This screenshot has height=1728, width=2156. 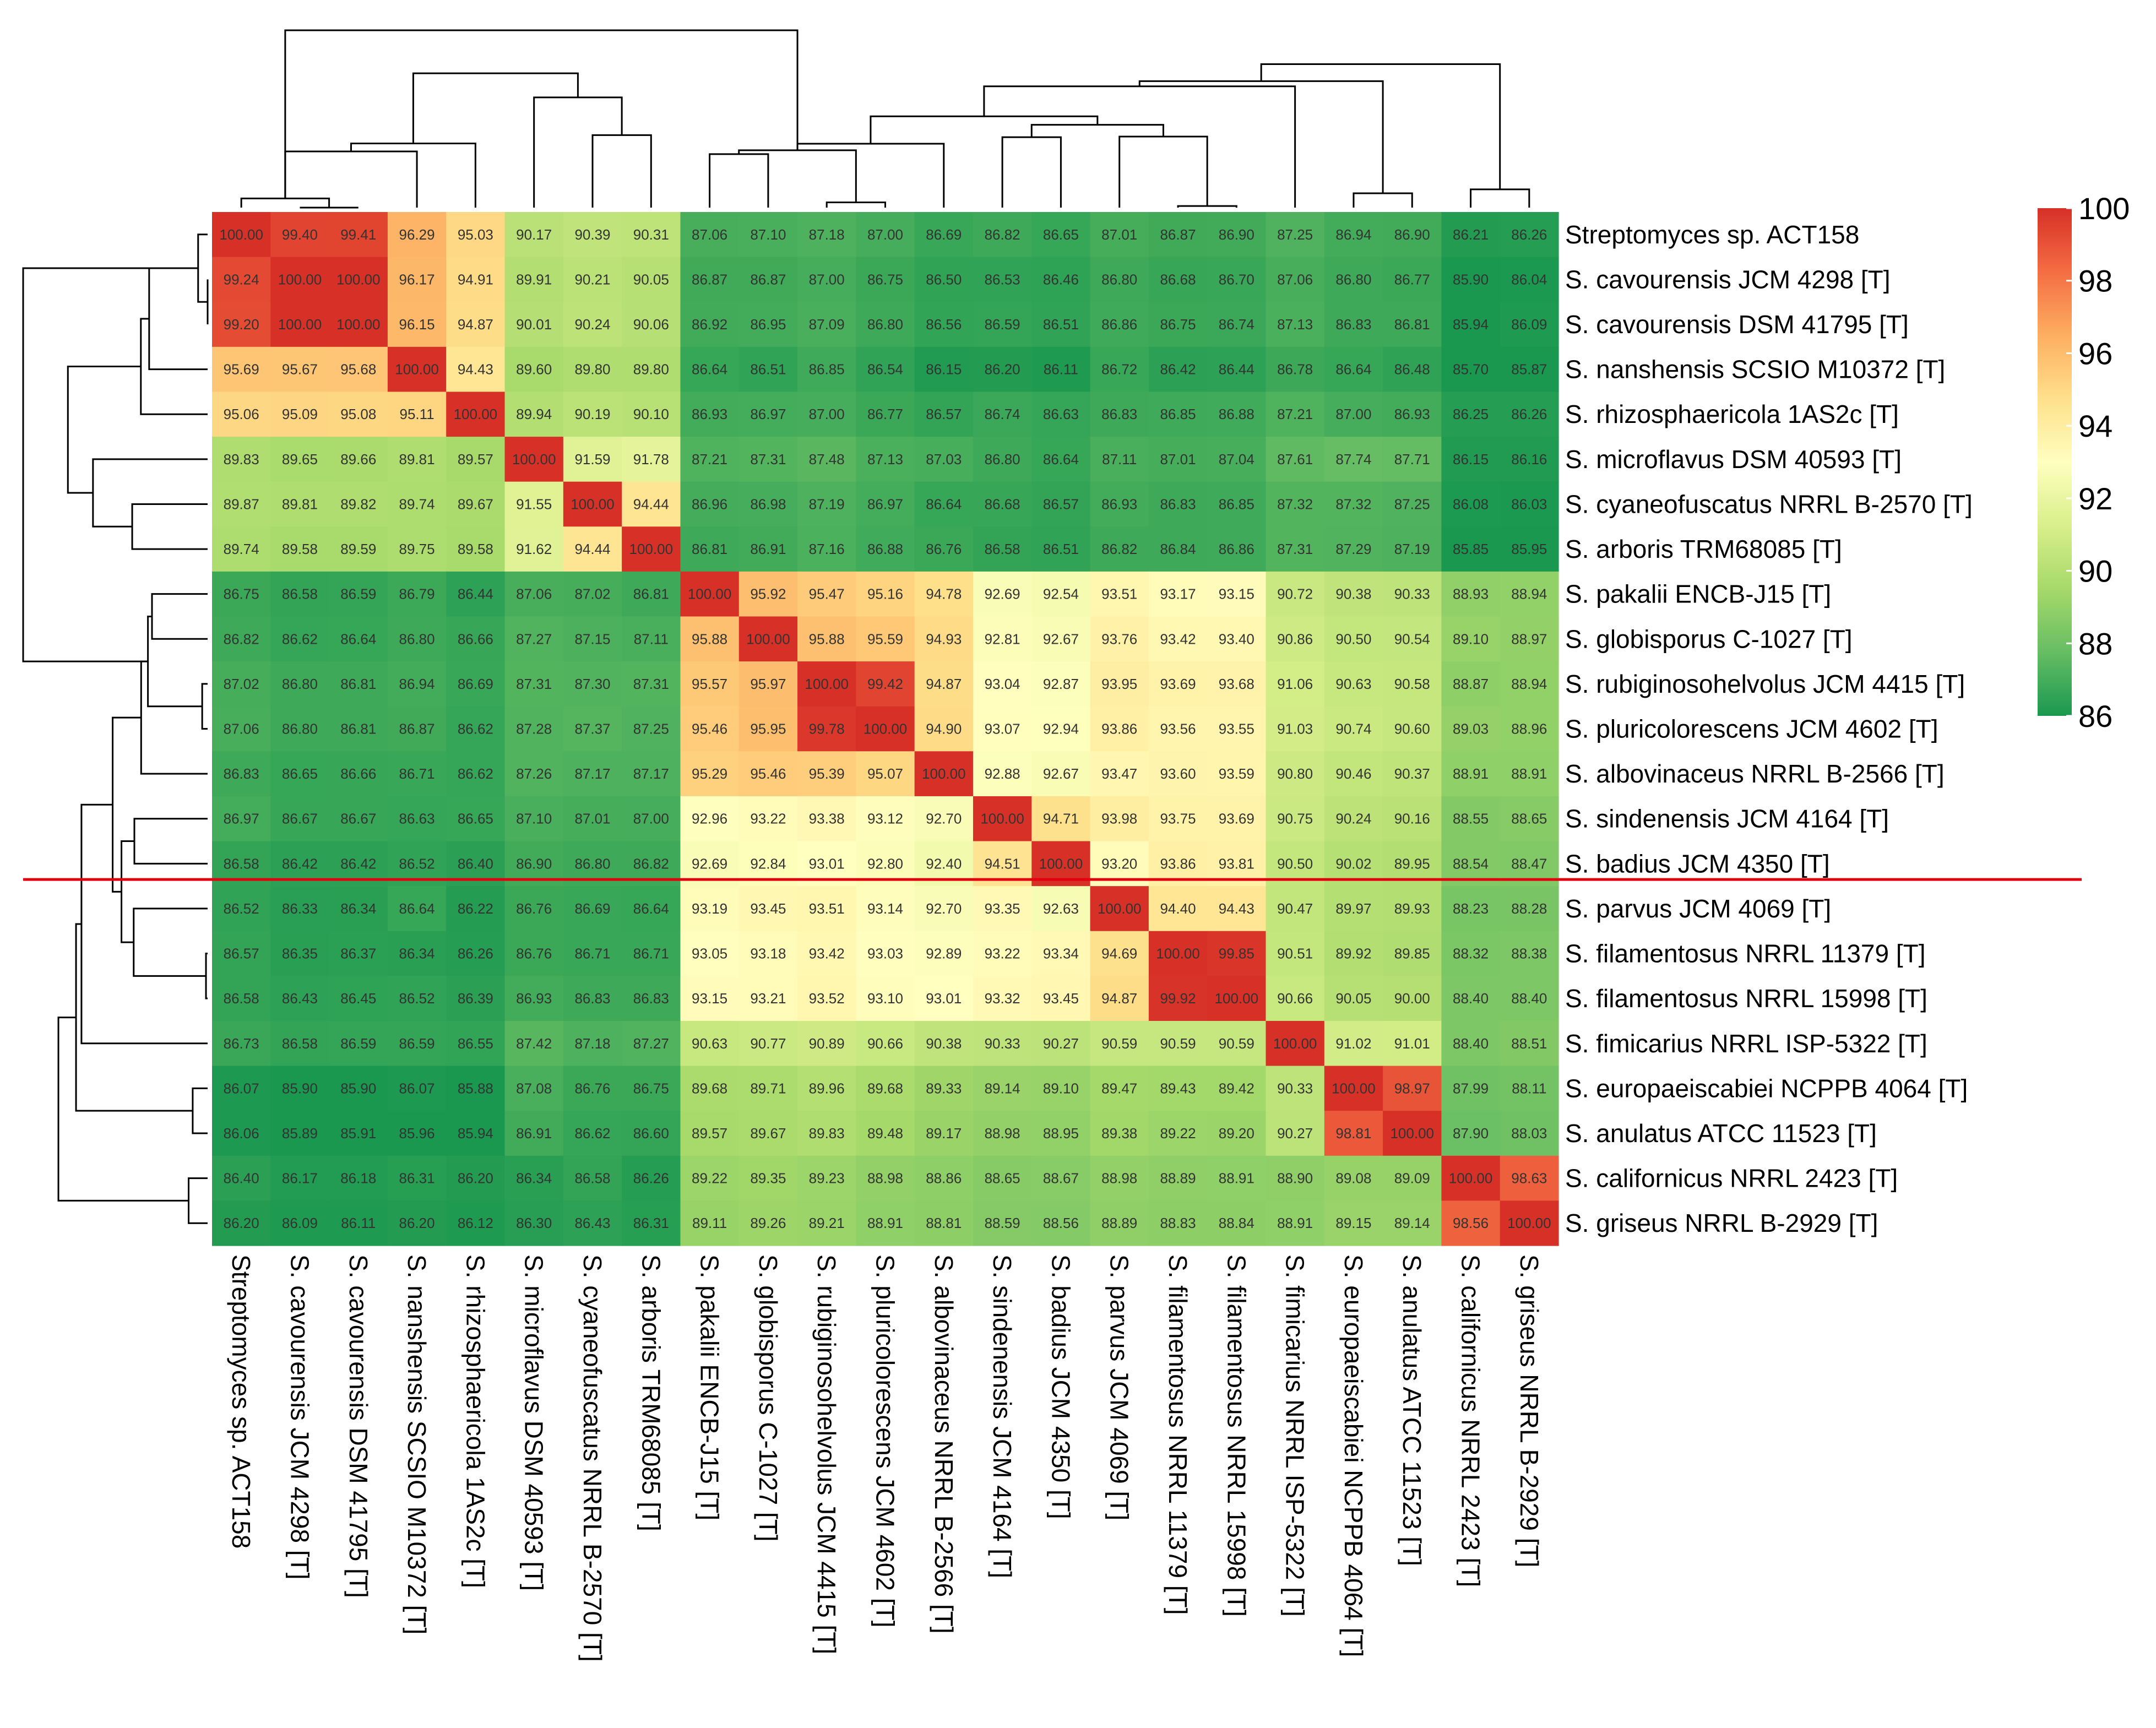 I want to click on cell-value-label: 88.83, so click(x=1178, y=1223).